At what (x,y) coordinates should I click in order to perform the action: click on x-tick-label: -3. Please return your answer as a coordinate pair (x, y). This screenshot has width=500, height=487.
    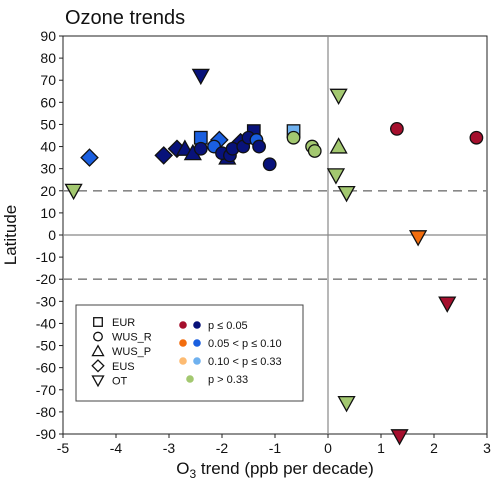
    Looking at the image, I should click on (169, 448).